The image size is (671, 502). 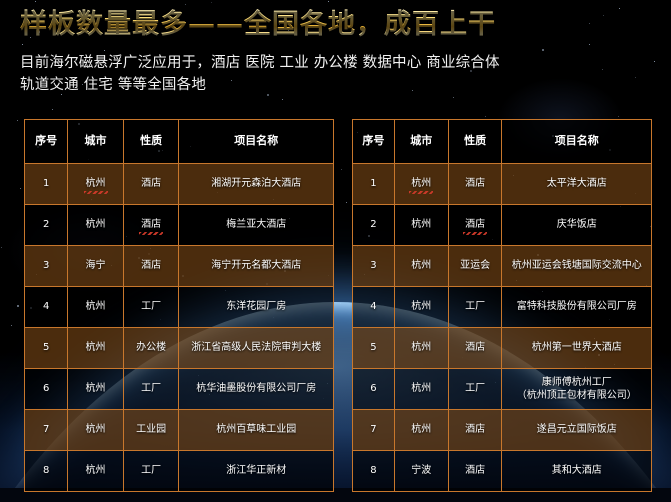 I want to click on table-row: 3 海宁 酒店 海宁开元名都大酒店, so click(x=178, y=266).